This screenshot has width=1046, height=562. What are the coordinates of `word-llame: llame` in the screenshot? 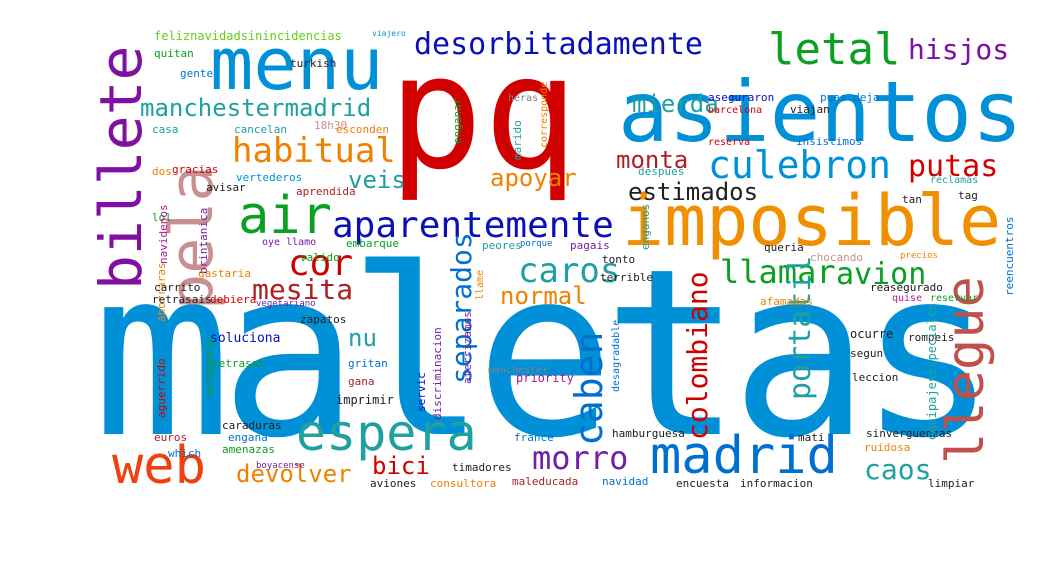 It's located at (480, 284).